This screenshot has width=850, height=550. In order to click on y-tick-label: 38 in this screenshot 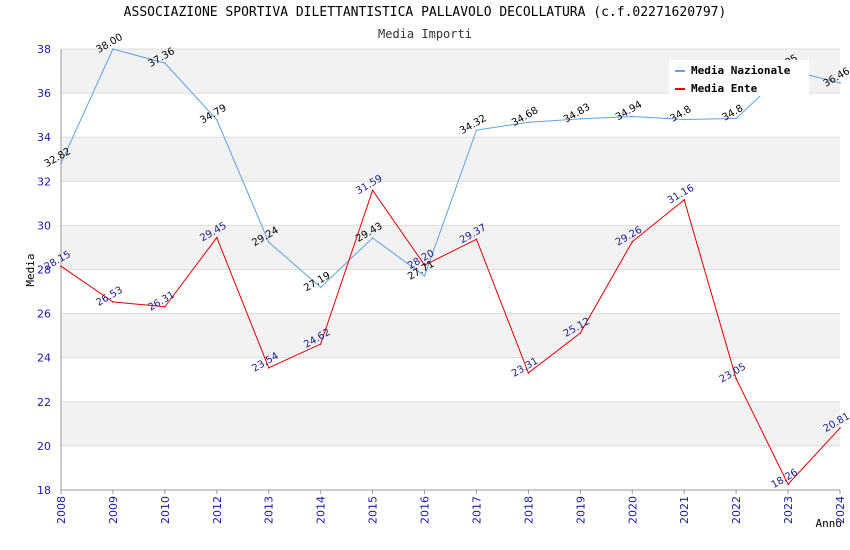, I will do `click(44, 49)`.